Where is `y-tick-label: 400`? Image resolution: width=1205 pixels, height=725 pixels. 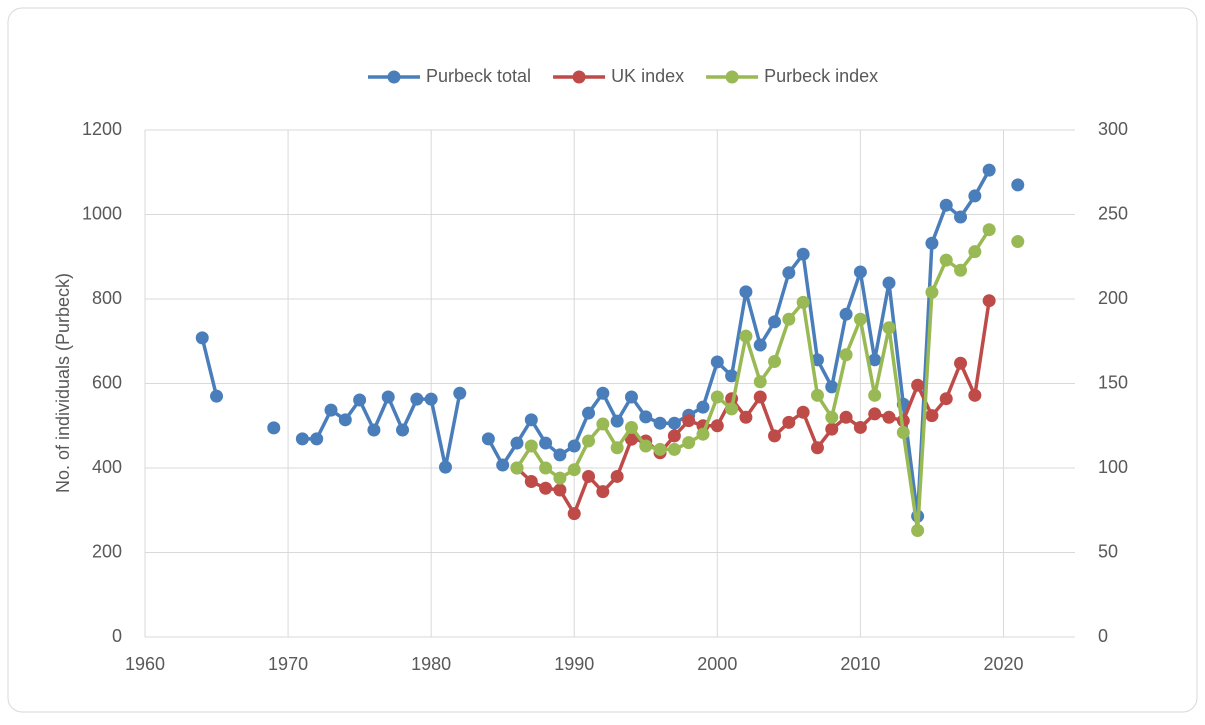
y-tick-label: 400 is located at coordinates (107, 467).